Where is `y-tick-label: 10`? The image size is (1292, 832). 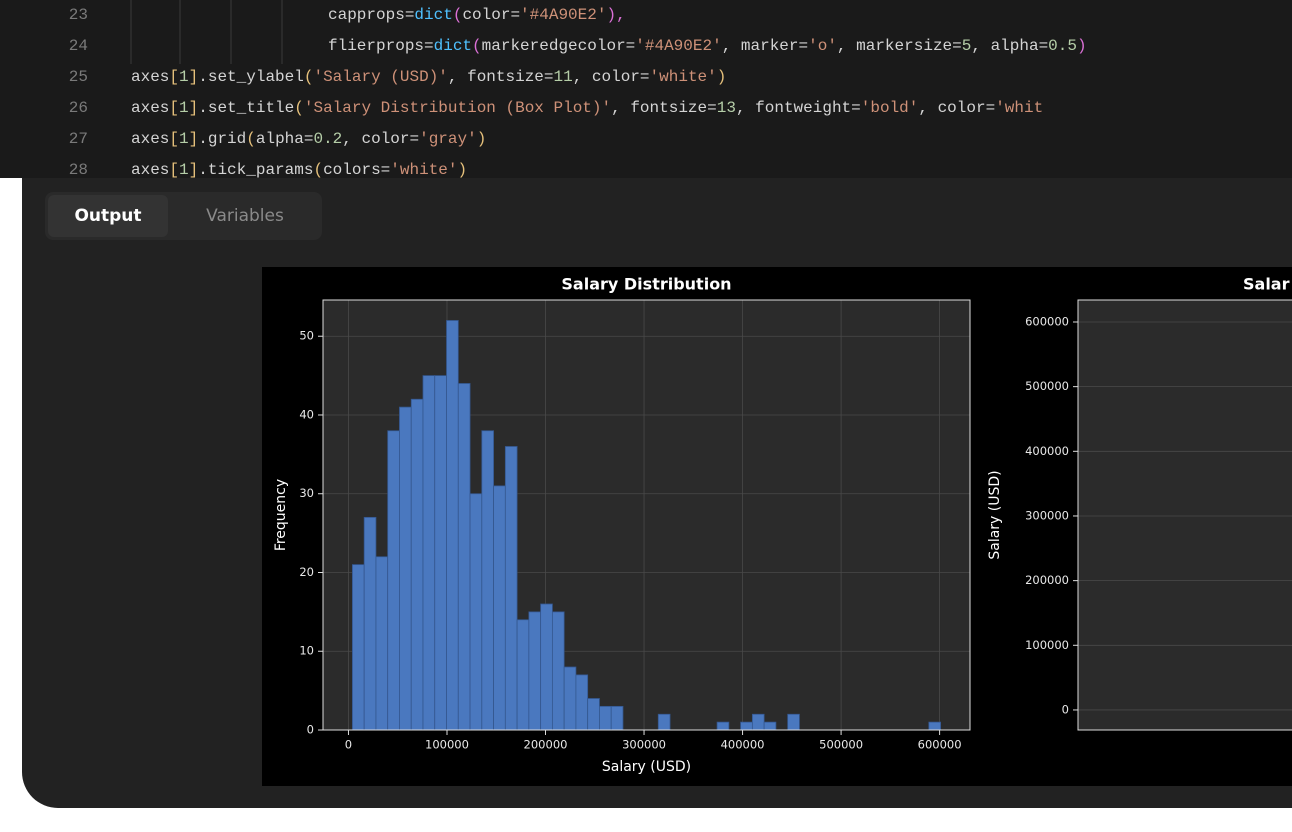
y-tick-label: 10 is located at coordinates (306, 651).